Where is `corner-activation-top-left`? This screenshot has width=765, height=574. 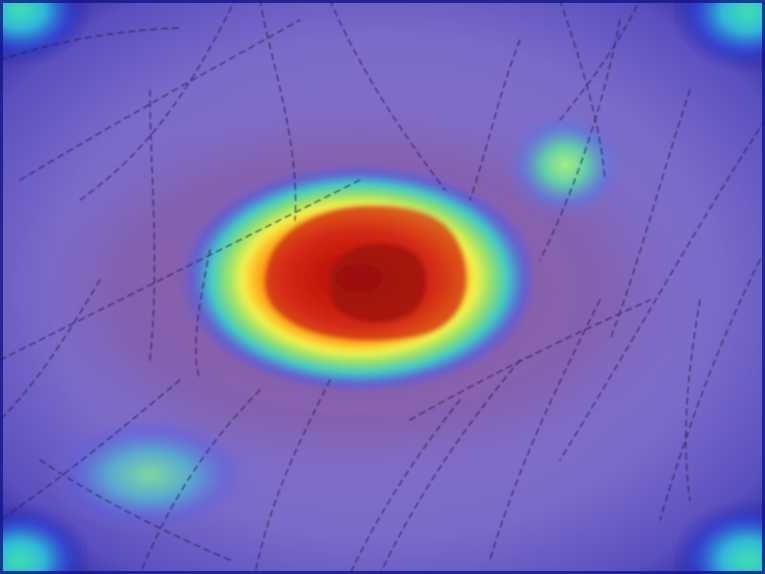
corner-activation-top-left is located at coordinates (45, 32).